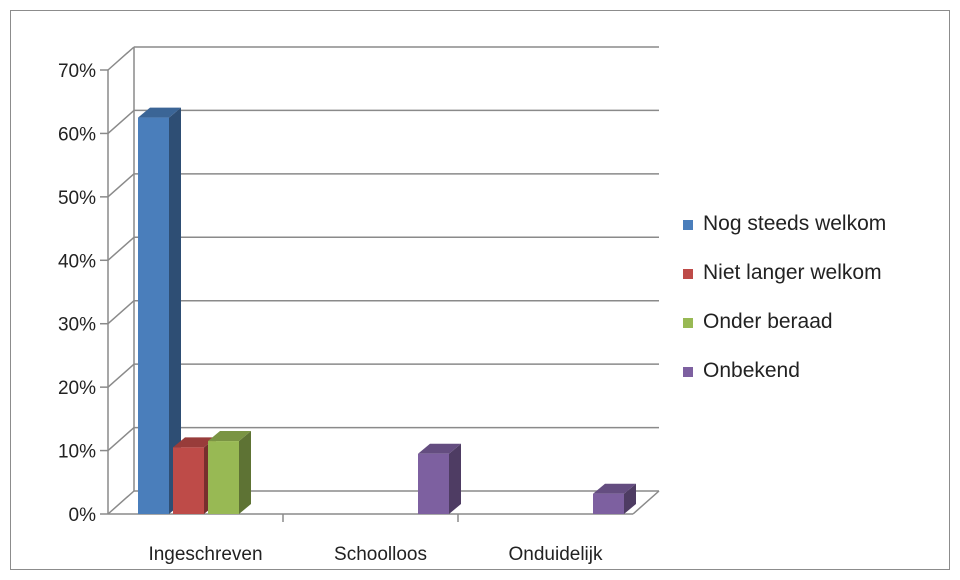 This screenshot has width=960, height=580. I want to click on y-tick-label: 70%, so click(77, 71).